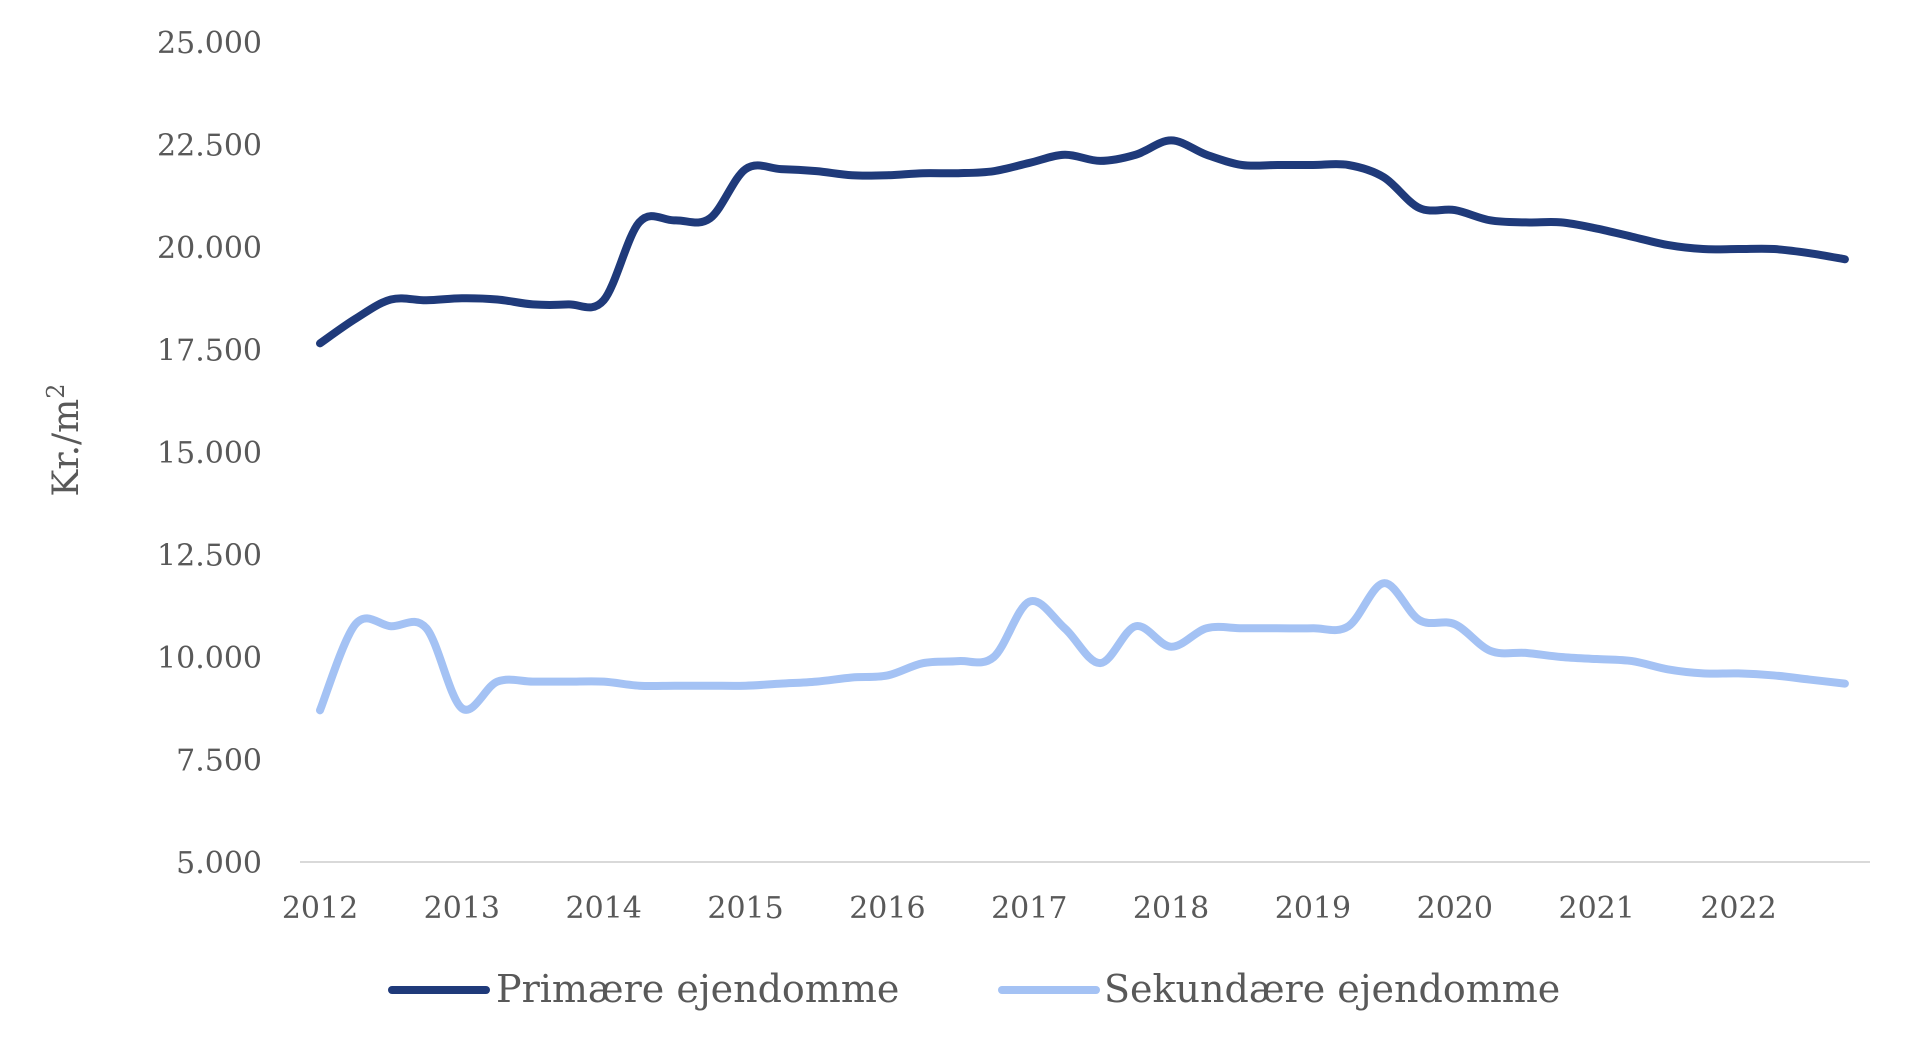 This screenshot has height=1042, width=1920. Describe the element at coordinates (56, 390) in the screenshot. I see `y-axis-label-superscript: 2` at that location.